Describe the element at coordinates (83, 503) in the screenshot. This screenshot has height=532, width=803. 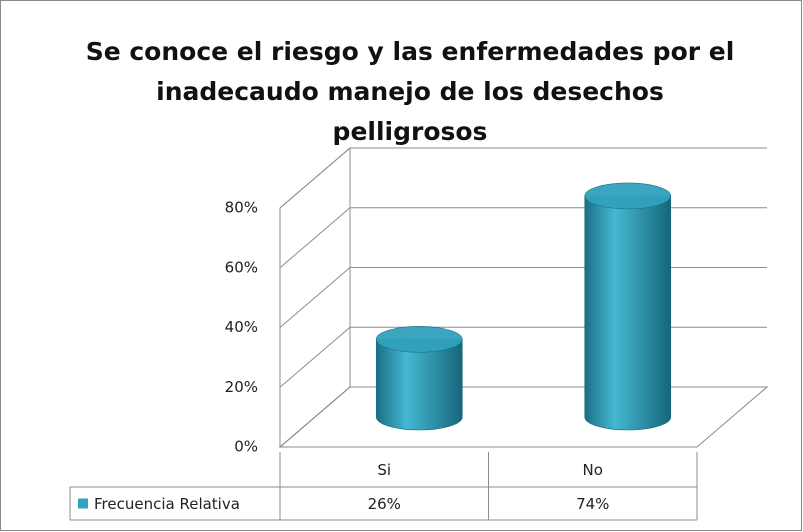
I see `legend-key` at that location.